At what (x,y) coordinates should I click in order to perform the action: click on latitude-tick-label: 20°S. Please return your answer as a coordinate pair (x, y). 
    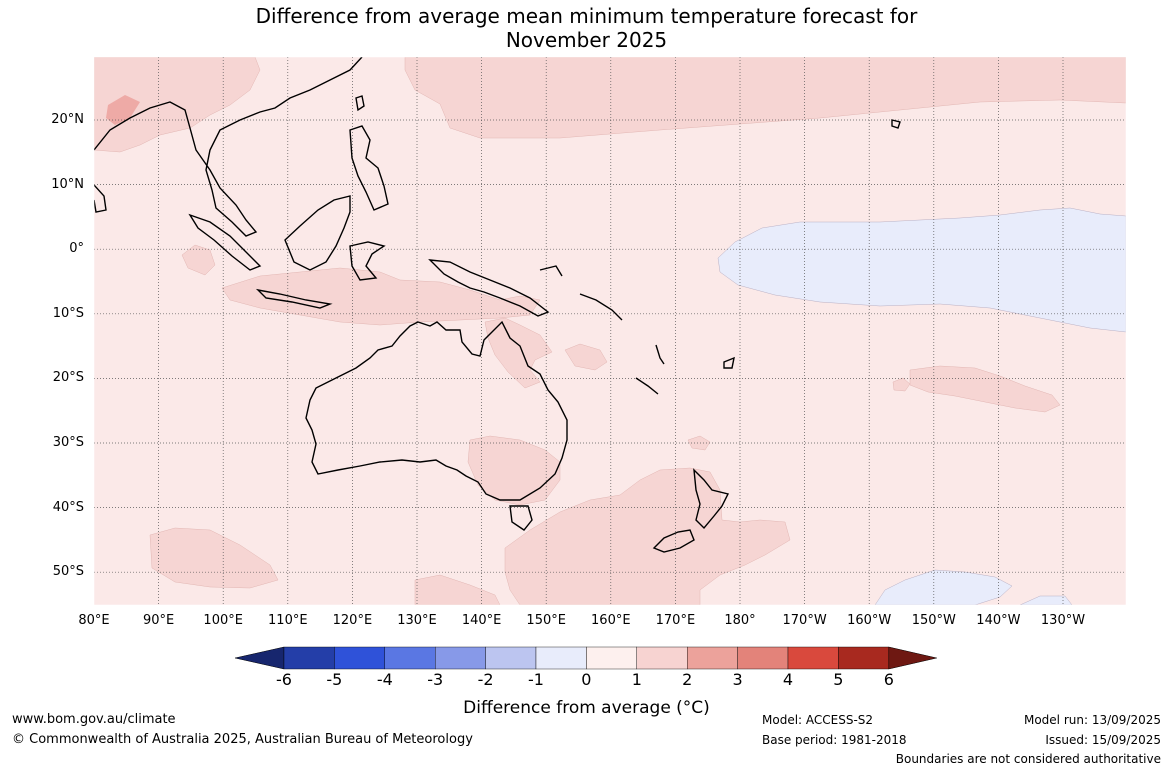
    Looking at the image, I should click on (68, 378).